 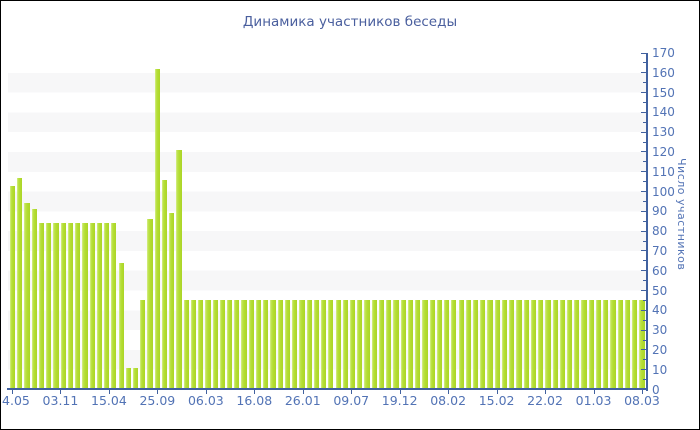 What do you see at coordinates (660, 290) in the screenshot?
I see `y-tick-label: 50` at bounding box center [660, 290].